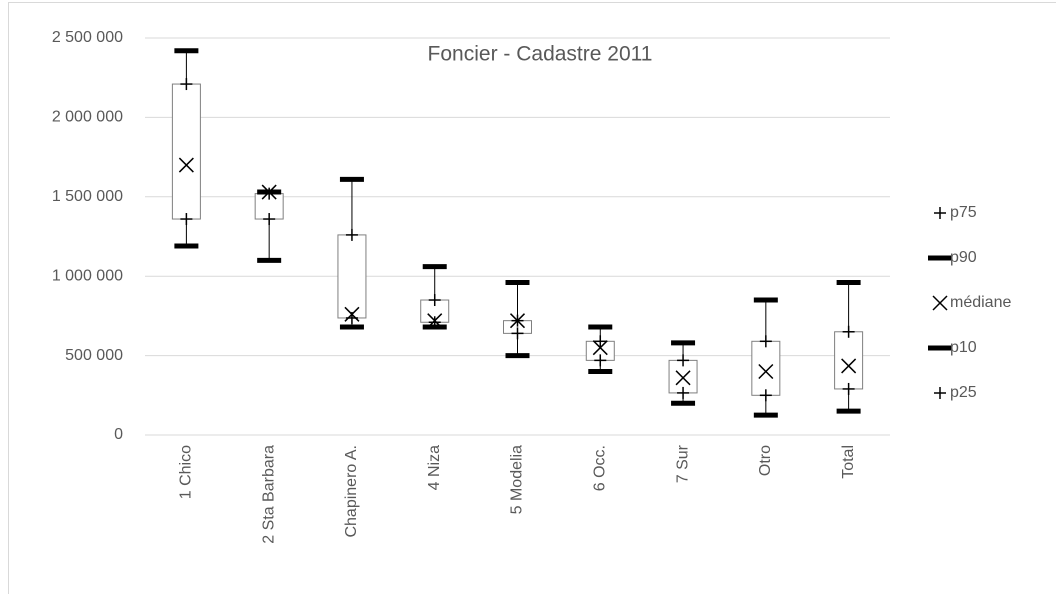 The width and height of the screenshot is (1056, 594). What do you see at coordinates (118, 434) in the screenshot?
I see `y-tick-label: 0` at bounding box center [118, 434].